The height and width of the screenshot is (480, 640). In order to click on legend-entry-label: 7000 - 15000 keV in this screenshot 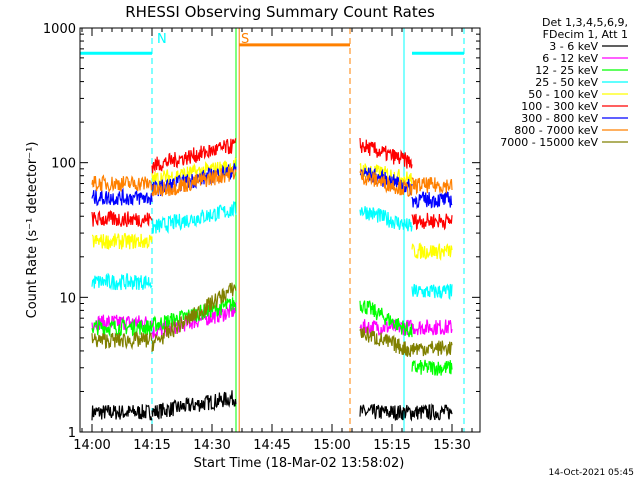, I will do `click(549, 142)`.